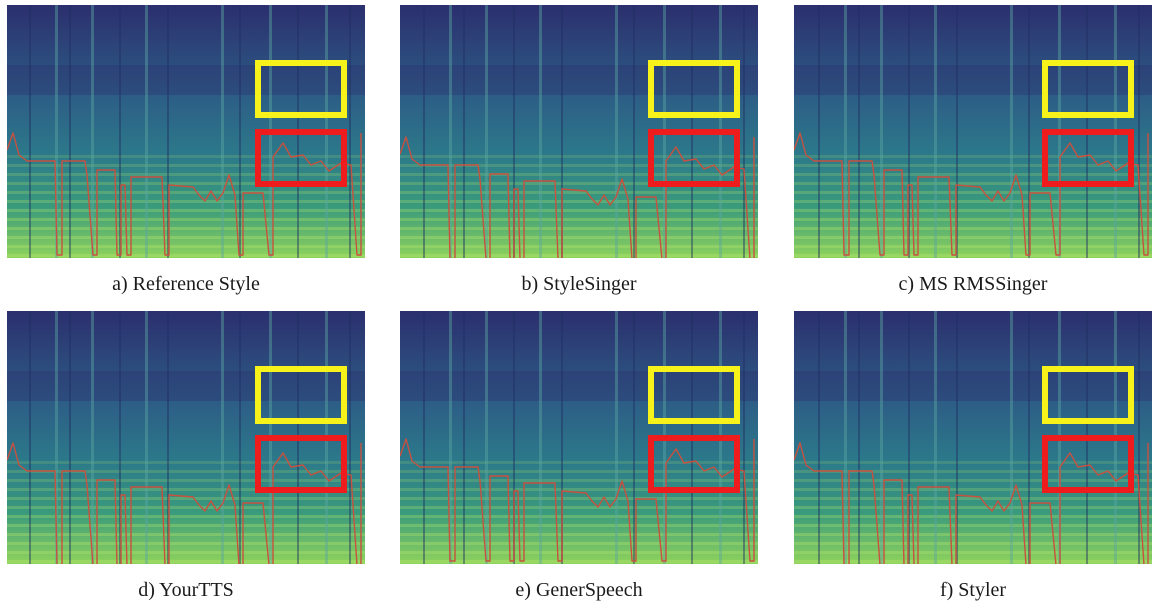  What do you see at coordinates (579, 284) in the screenshot?
I see `panel-caption: b) StyleSinger` at bounding box center [579, 284].